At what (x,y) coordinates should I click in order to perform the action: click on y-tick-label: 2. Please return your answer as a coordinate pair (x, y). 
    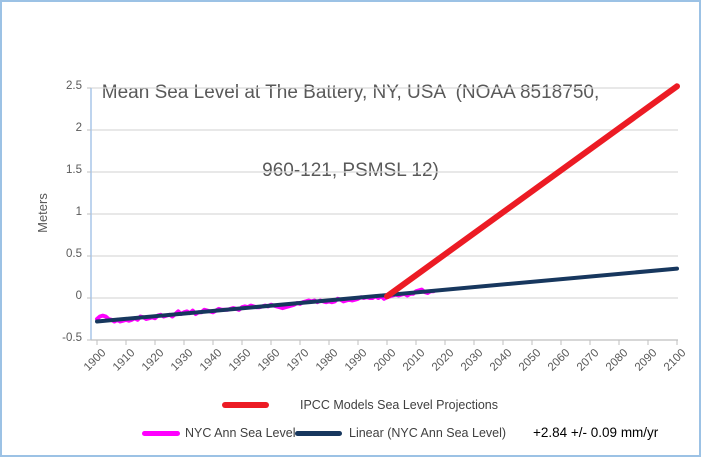
    Looking at the image, I should click on (78, 128).